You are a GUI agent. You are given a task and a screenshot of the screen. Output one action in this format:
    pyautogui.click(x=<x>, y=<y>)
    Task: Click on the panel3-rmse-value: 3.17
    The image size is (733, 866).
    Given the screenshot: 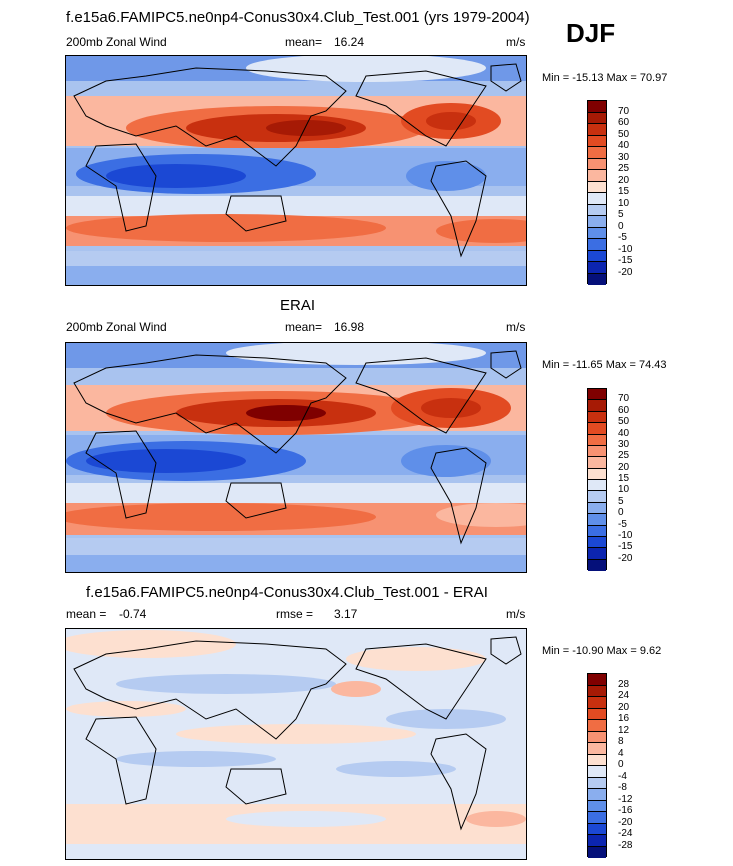 What is the action you would take?
    pyautogui.click(x=346, y=614)
    